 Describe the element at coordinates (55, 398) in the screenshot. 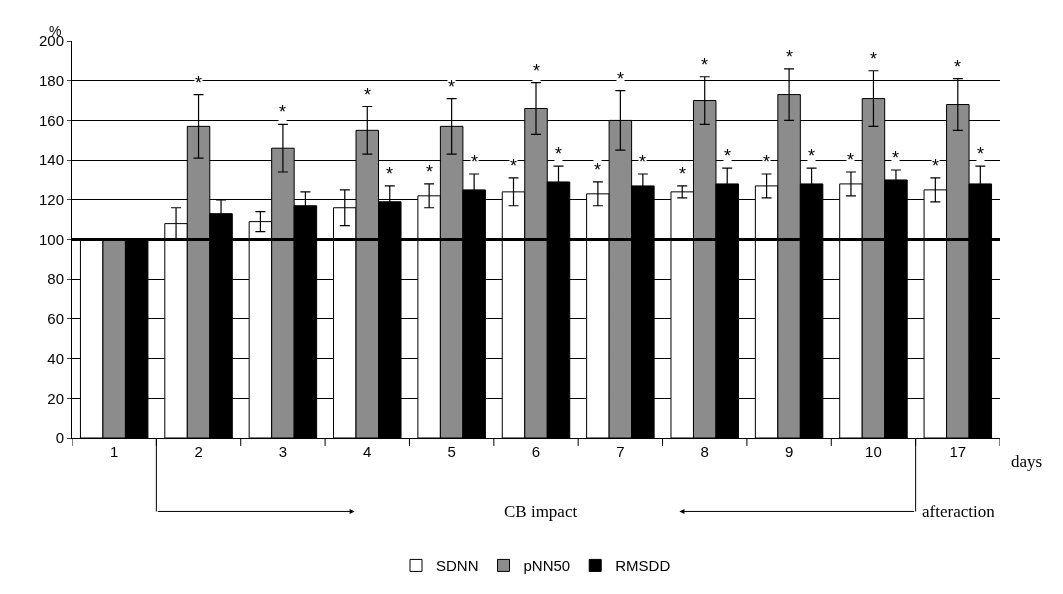

I see `y-tick-label: 20` at that location.